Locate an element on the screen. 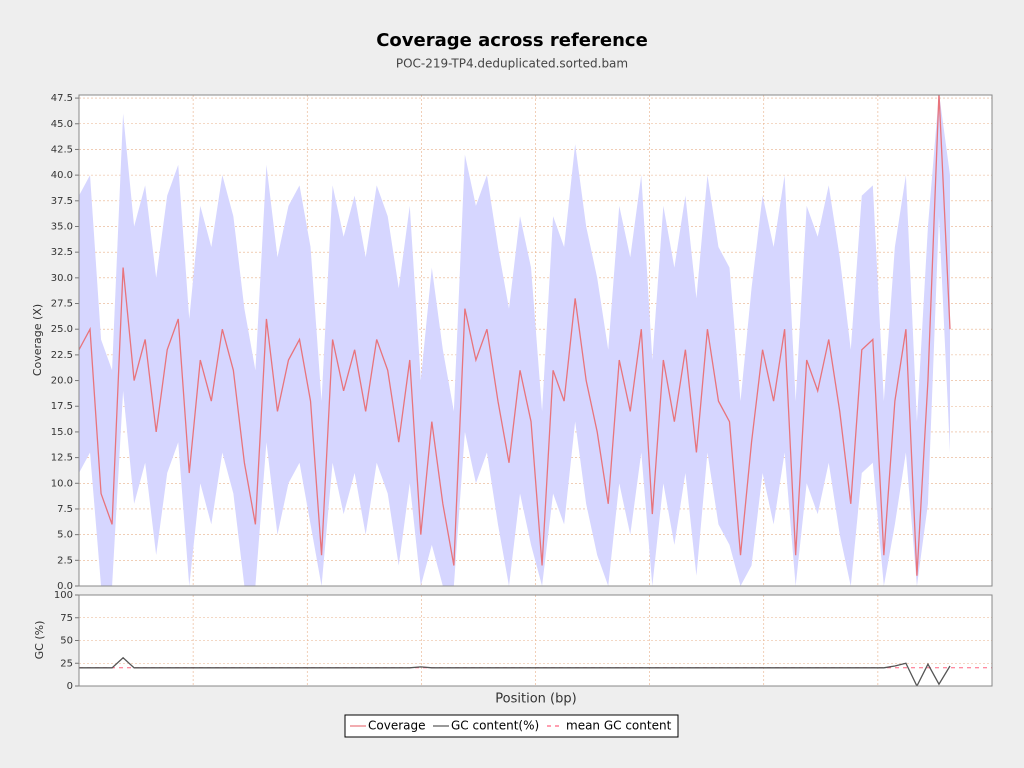  y-tick-label: 5.0 is located at coordinates (65, 535).